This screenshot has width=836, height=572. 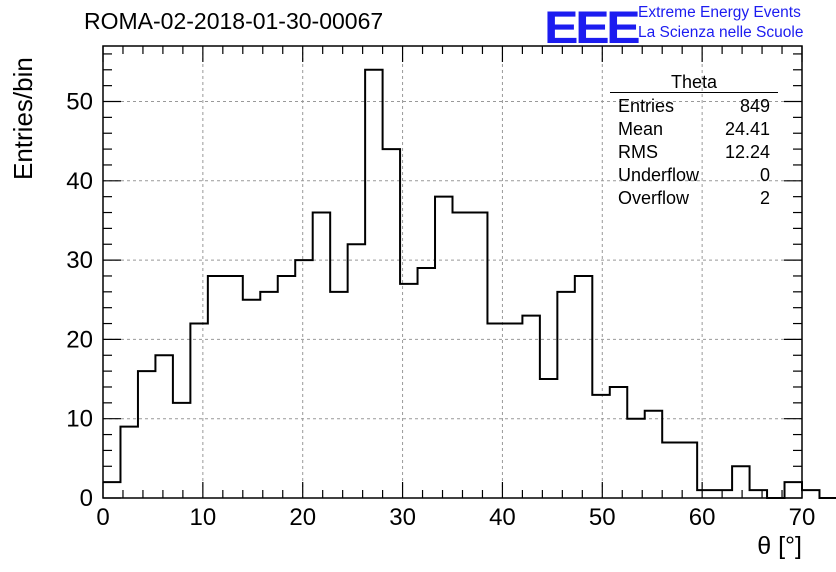 What do you see at coordinates (641, 129) in the screenshot?
I see `stats-label: Mean` at bounding box center [641, 129].